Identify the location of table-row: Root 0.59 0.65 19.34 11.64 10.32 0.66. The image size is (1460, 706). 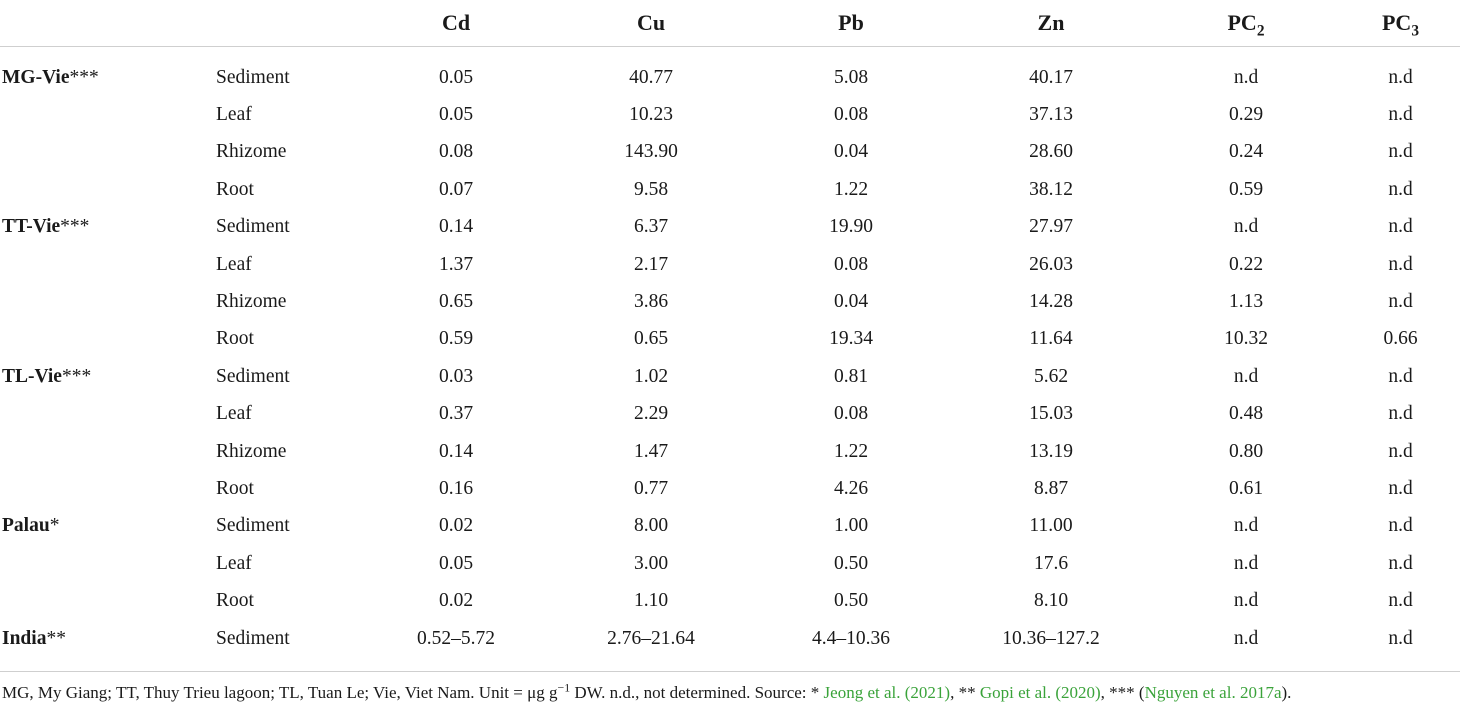
(730, 339).